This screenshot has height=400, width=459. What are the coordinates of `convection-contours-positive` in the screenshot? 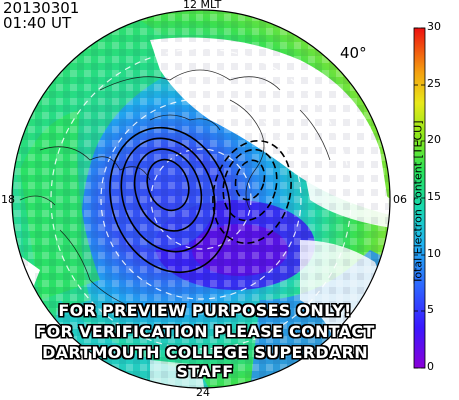 It's located at (252, 192).